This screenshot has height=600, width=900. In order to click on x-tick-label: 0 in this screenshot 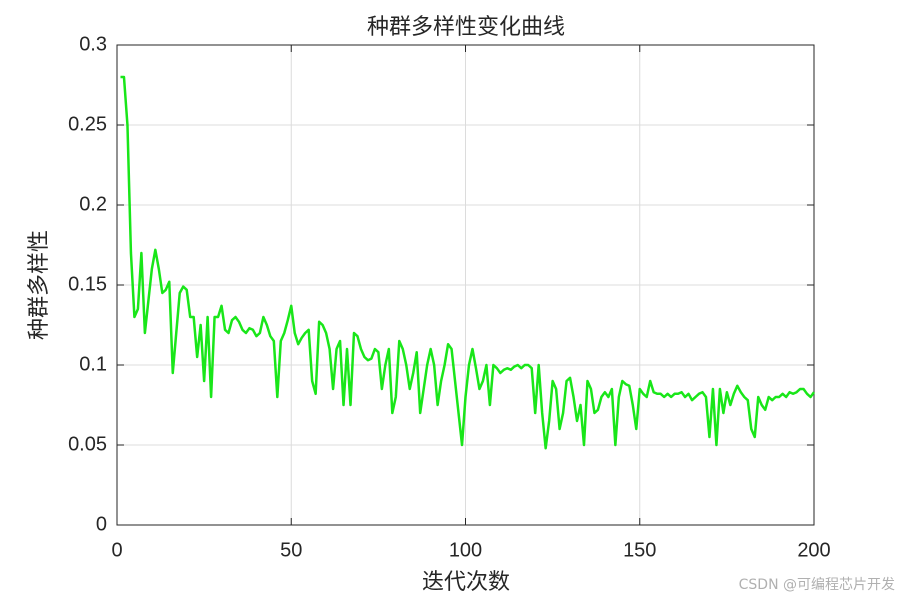, I will do `click(116, 550)`.